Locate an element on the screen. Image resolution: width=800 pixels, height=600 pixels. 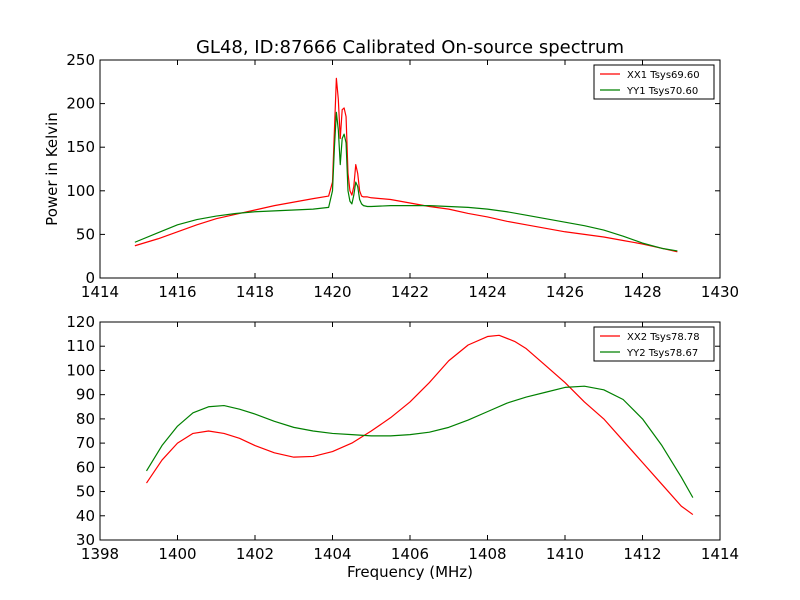
x-tick-label: 1422 is located at coordinates (410, 292).